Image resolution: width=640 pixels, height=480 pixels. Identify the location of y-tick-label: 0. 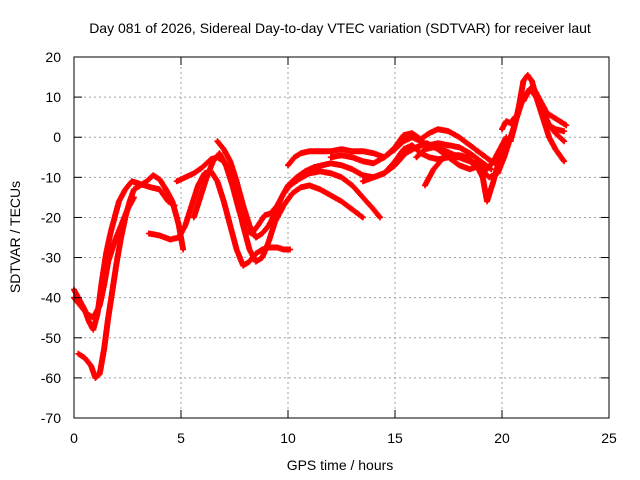
(57, 137).